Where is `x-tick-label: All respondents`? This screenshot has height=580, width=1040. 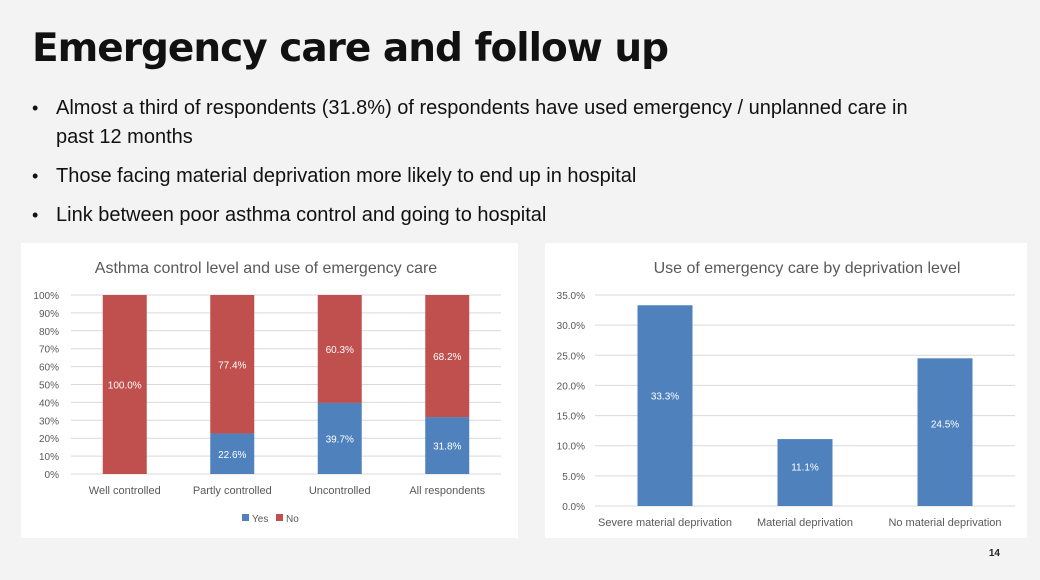 x-tick-label: All respondents is located at coordinates (447, 491).